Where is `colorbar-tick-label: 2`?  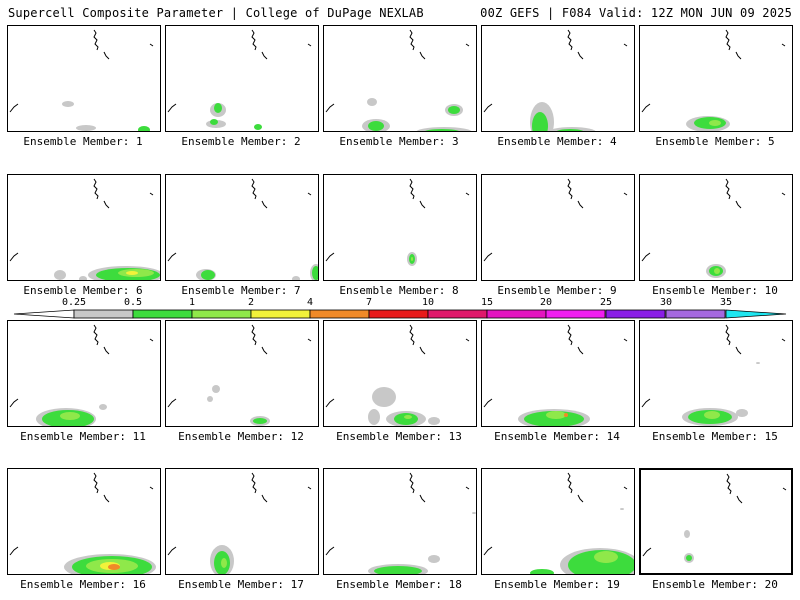 colorbar-tick-label: 2 is located at coordinates (251, 302).